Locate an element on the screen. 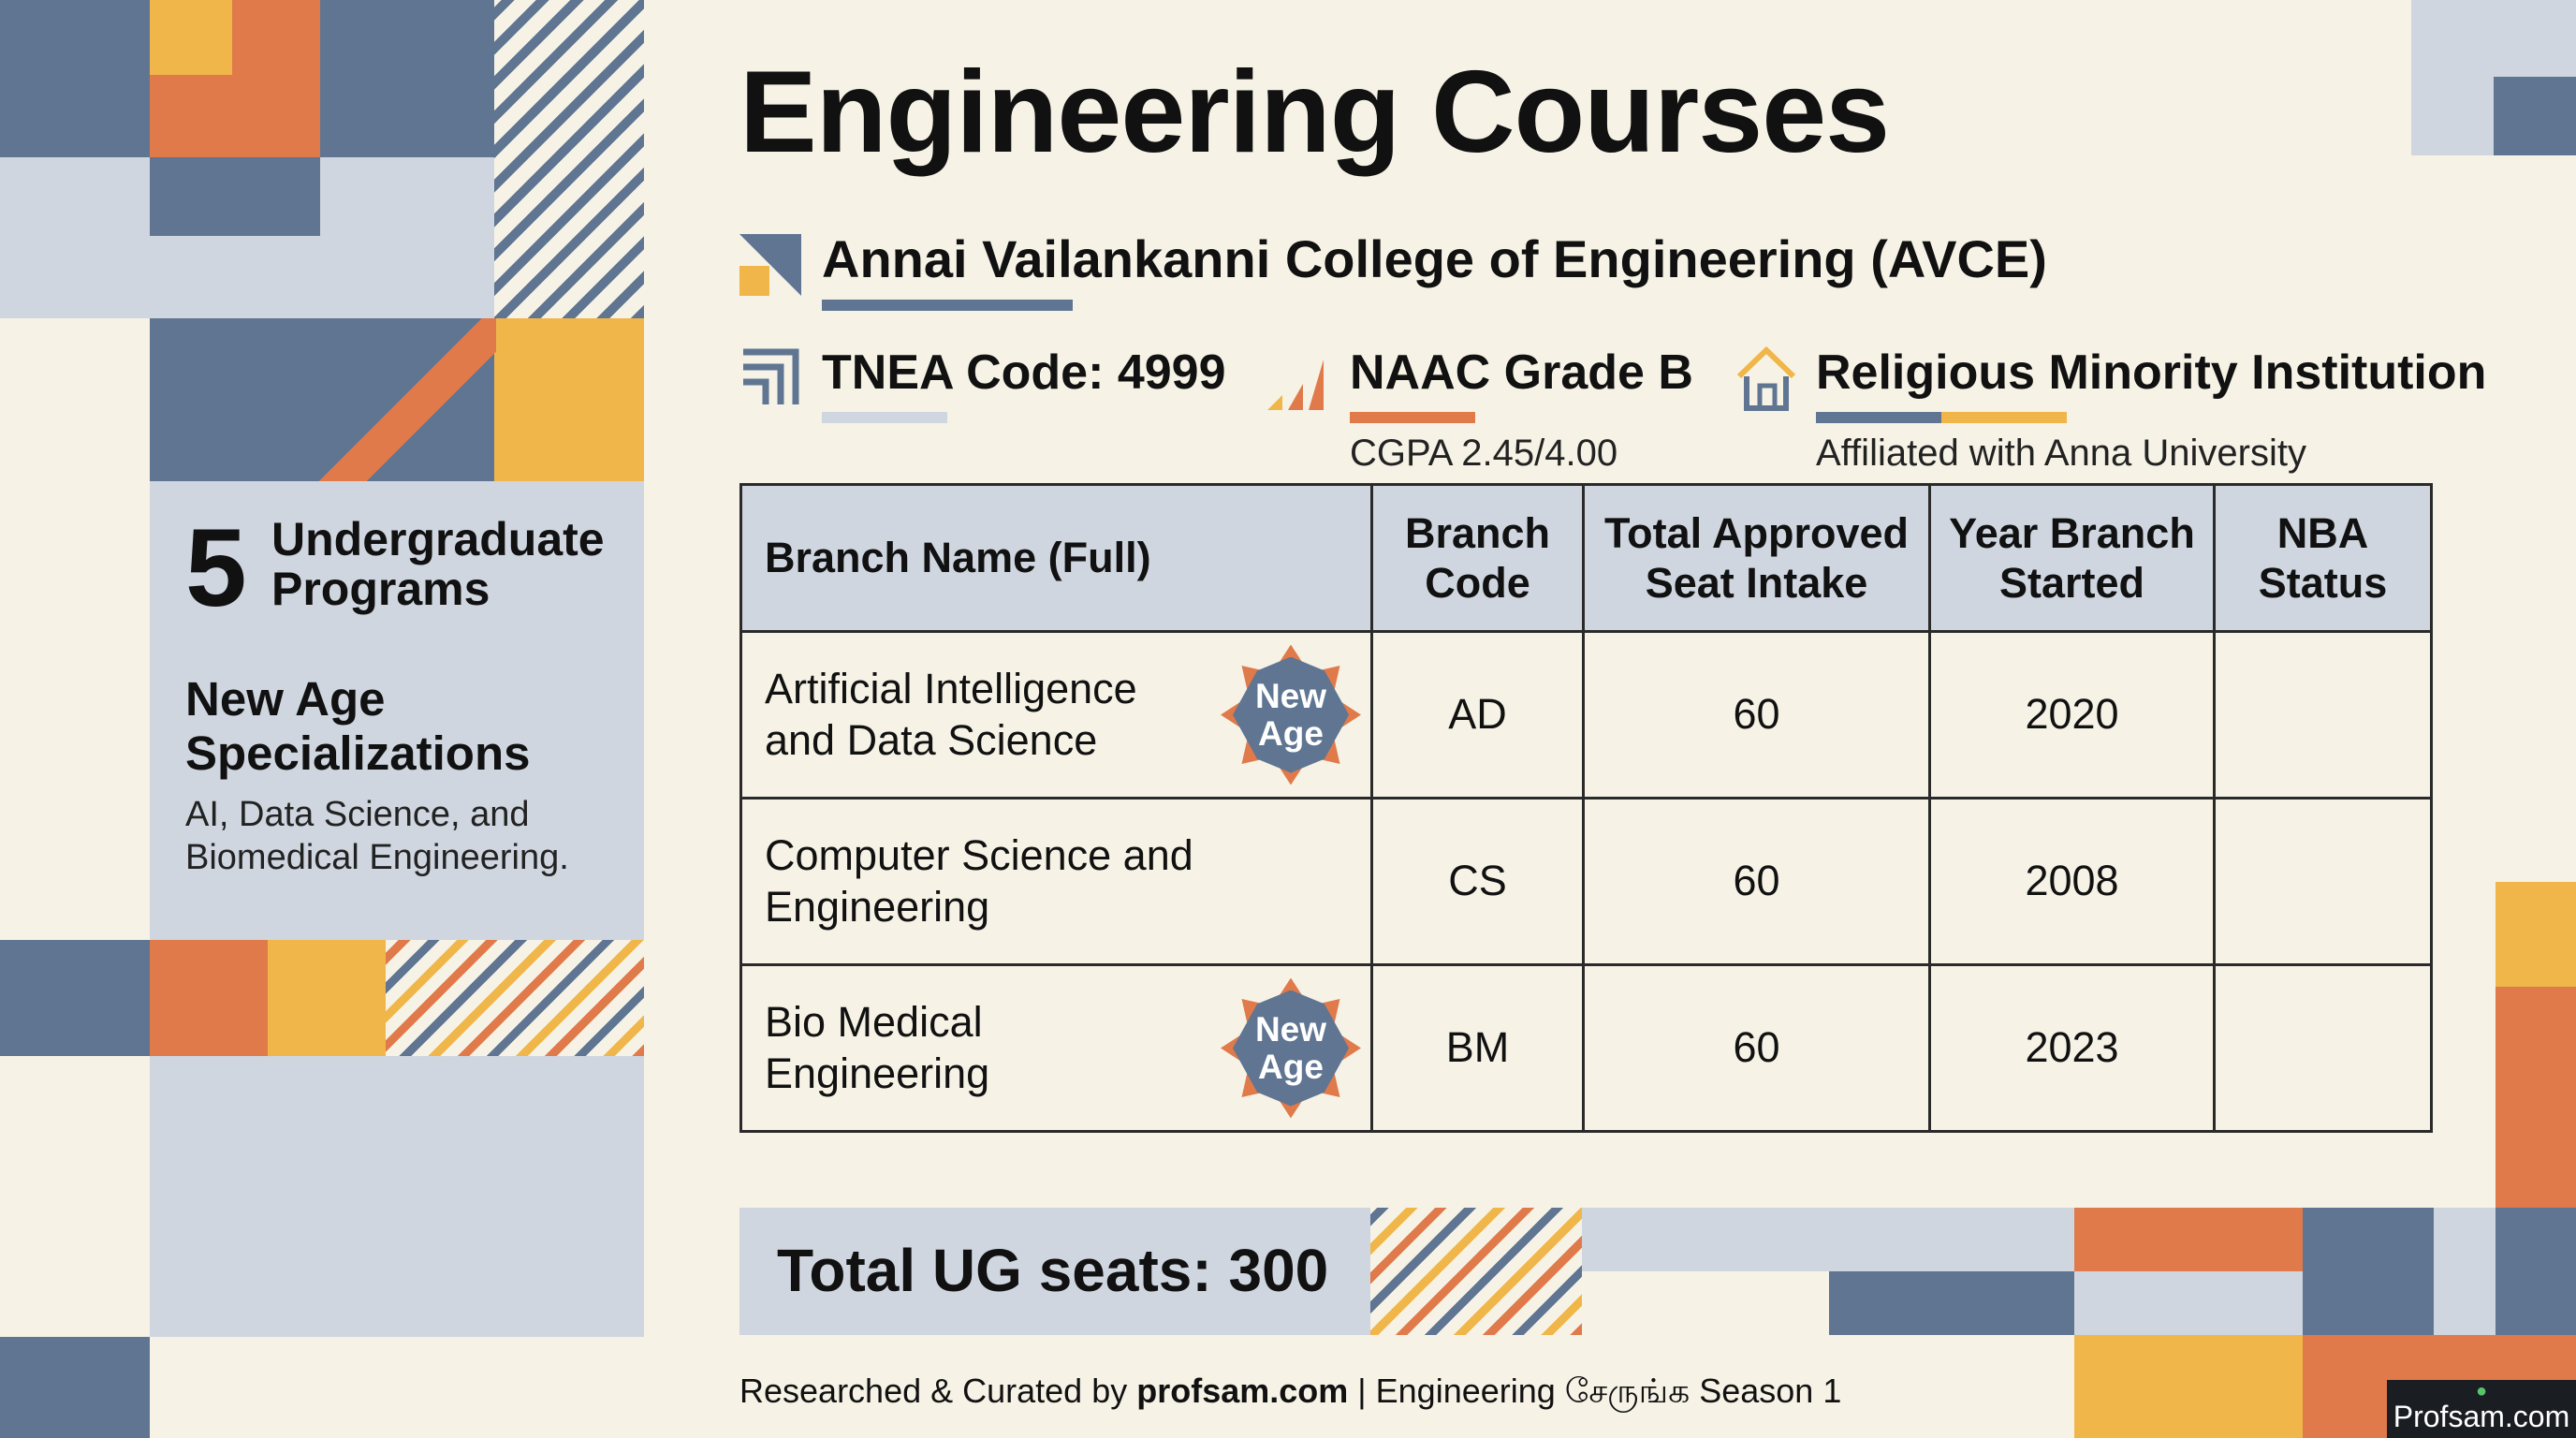 This screenshot has height=1438, width=2576. column-header: Total Approved Seat Intake is located at coordinates (1756, 558).